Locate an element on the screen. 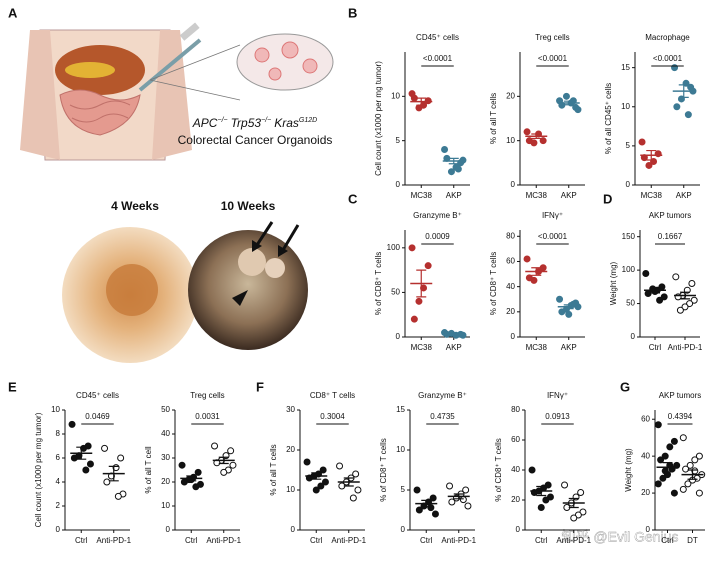 The image size is (720, 562). x-tick-label: Anti-PD-1 is located at coordinates (113, 540).